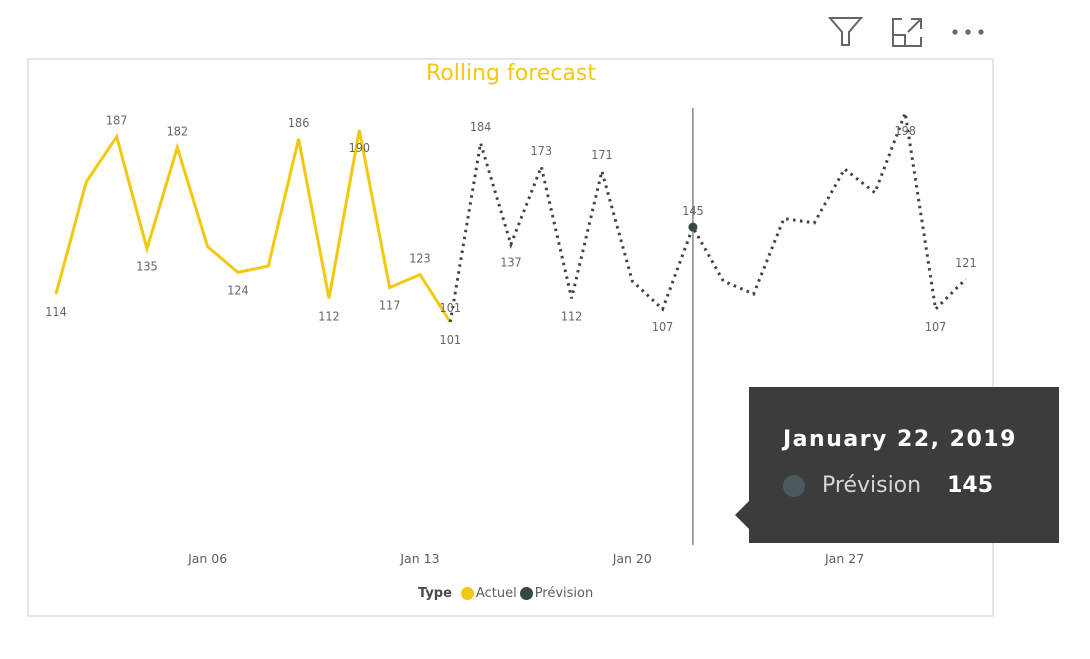 The height and width of the screenshot is (659, 1090). I want to click on data-label: 135, so click(146, 266).